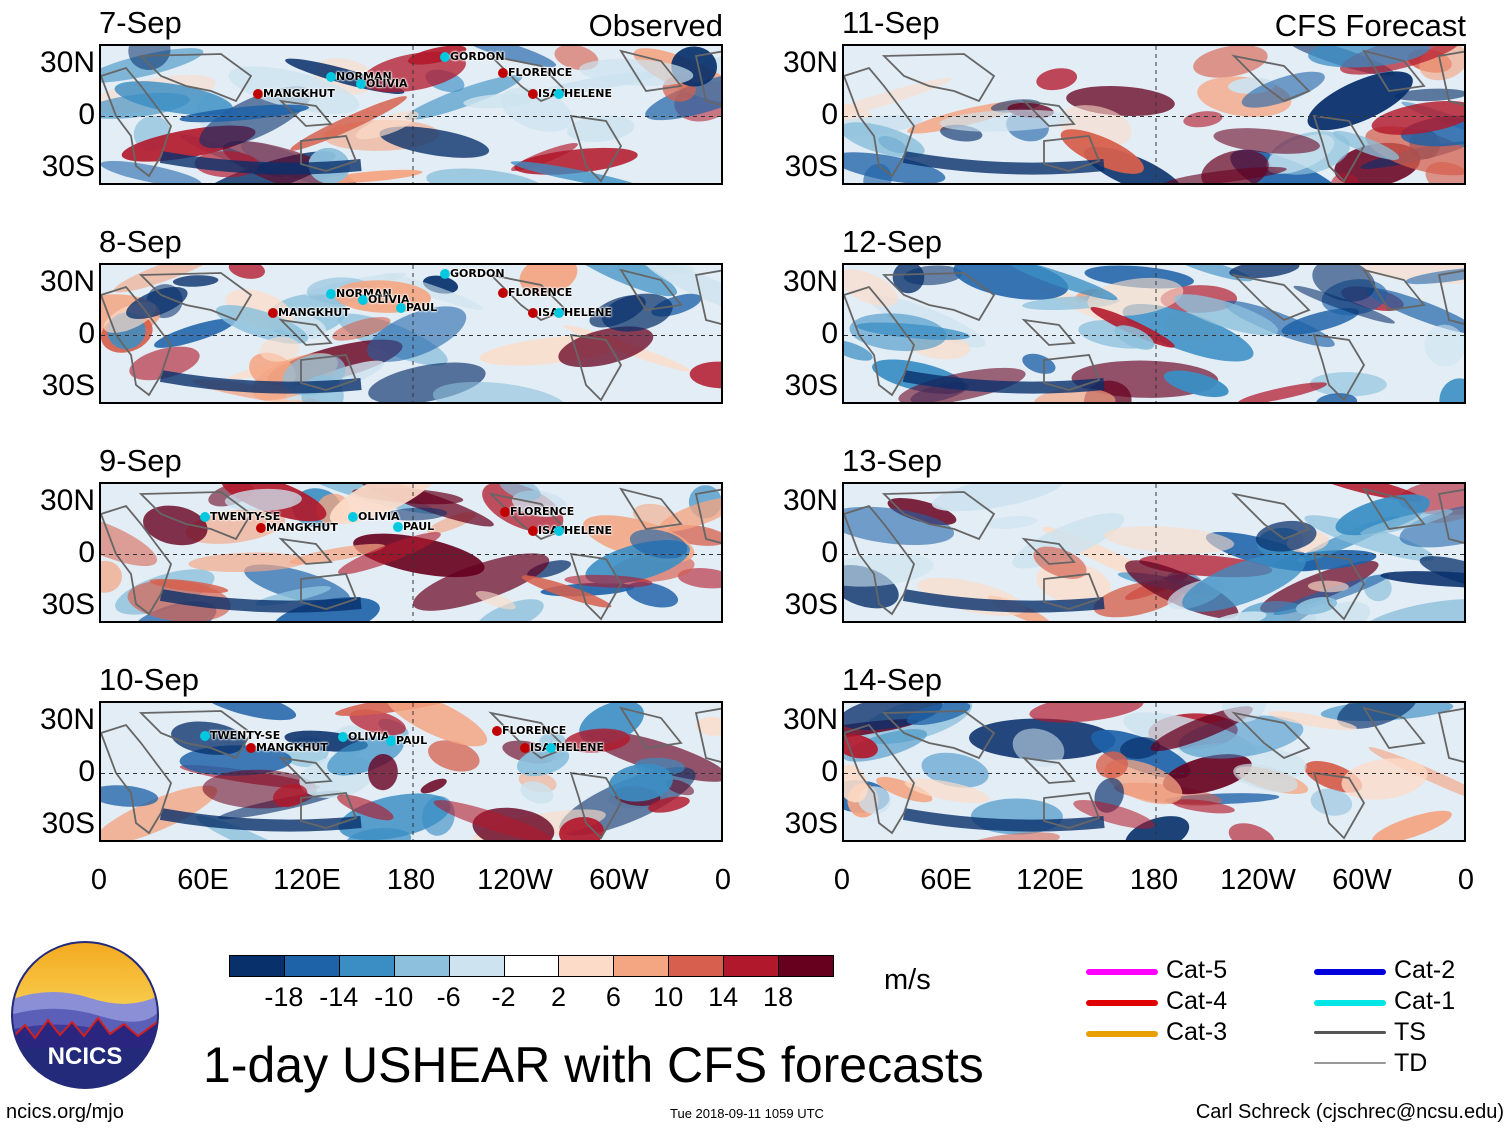 Image resolution: width=1510 pixels, height=1129 pixels. I want to click on lon-tick-label: 120E, so click(1050, 880).